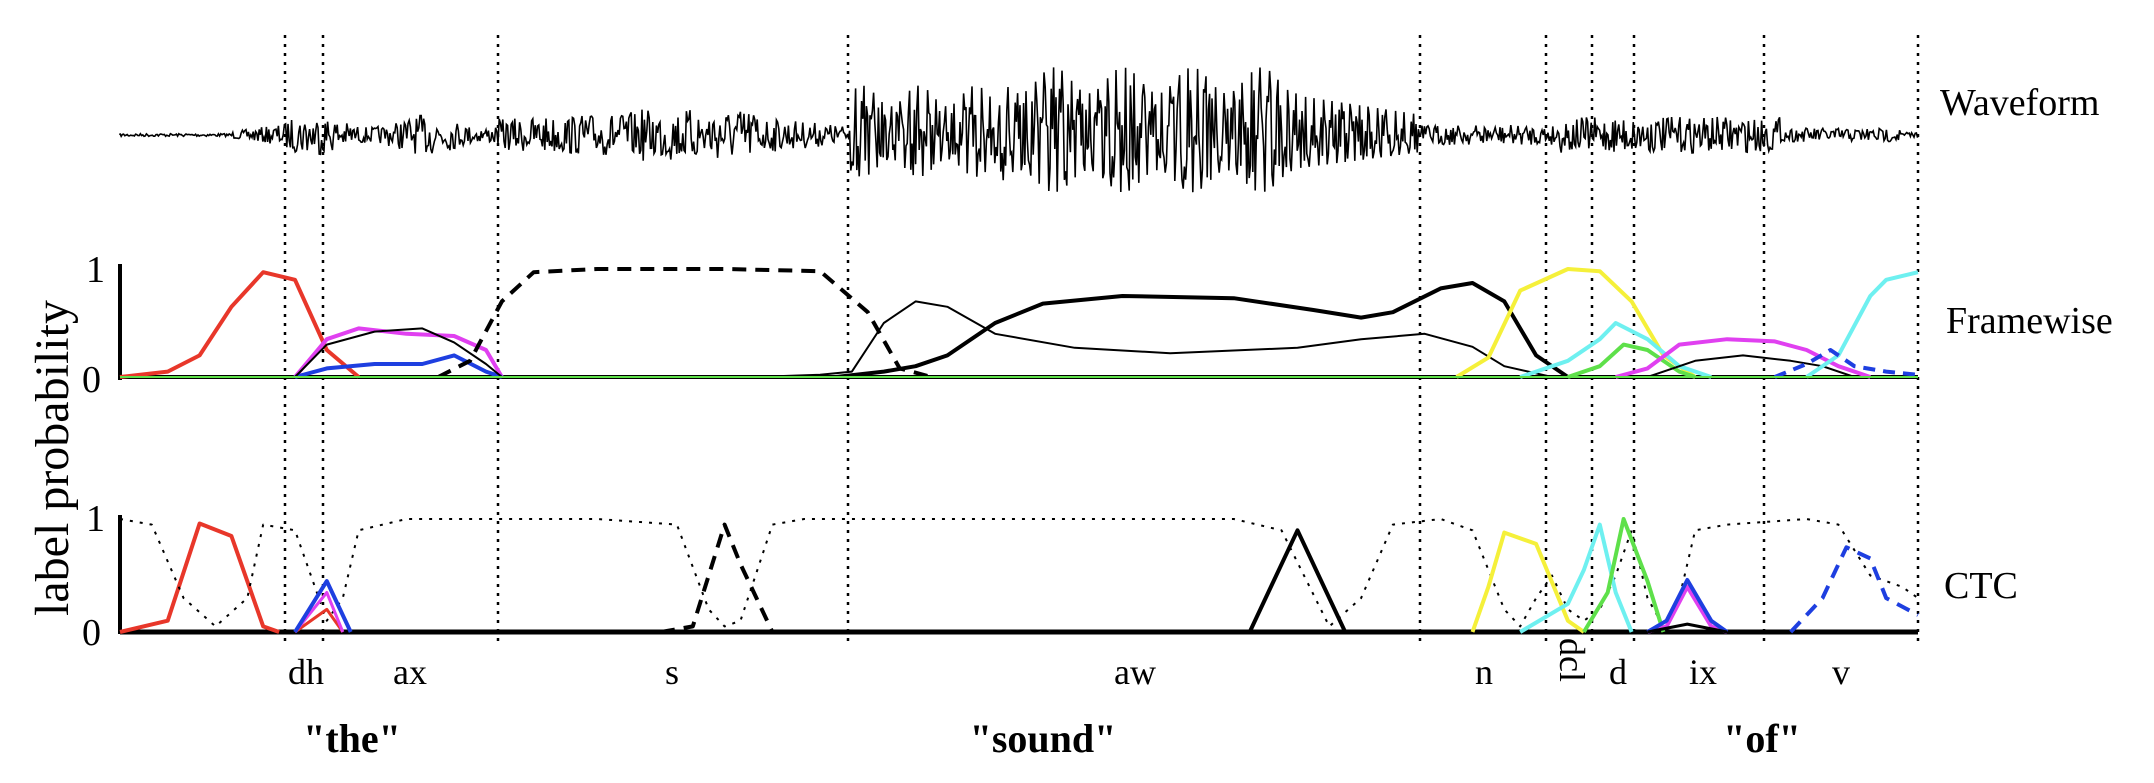 The height and width of the screenshot is (783, 2154). I want to click on waveform, so click(1019, 130).